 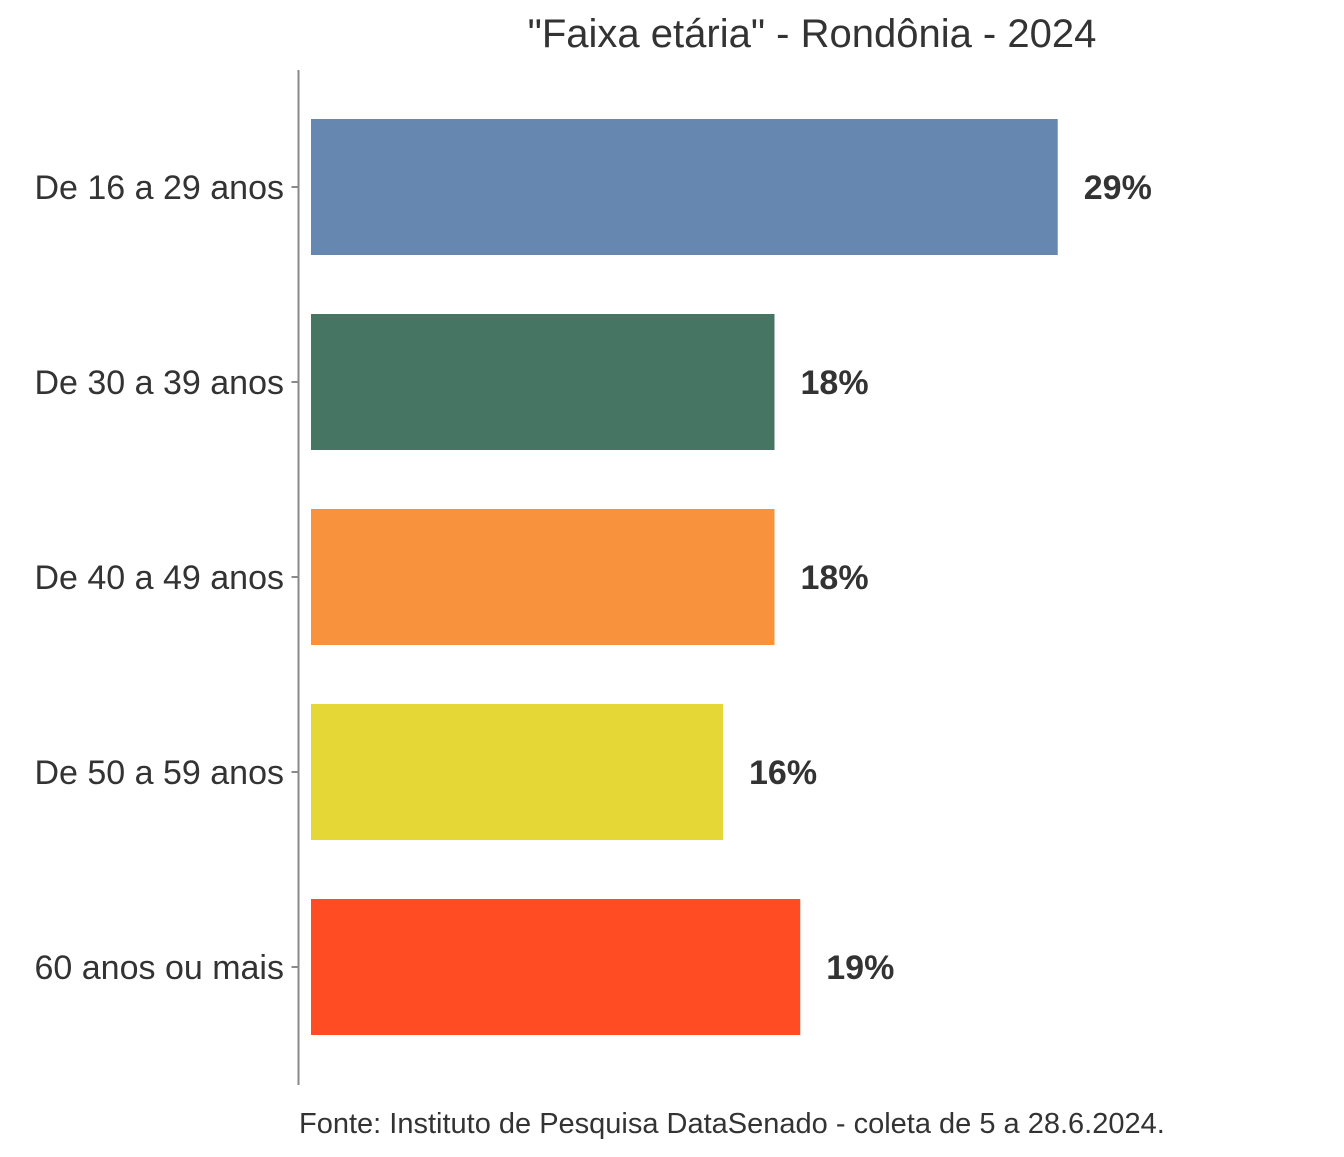 I want to click on chart-title: "Faixa etária" - Rondônia - 2024, so click(x=812, y=34).